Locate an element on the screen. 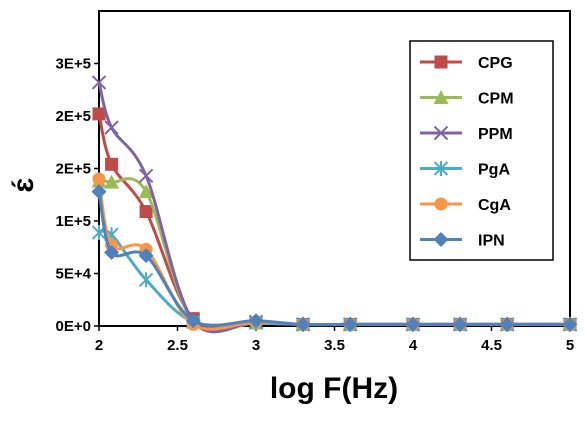 This screenshot has width=586, height=421. legend-marker-ipn is located at coordinates (441, 239).